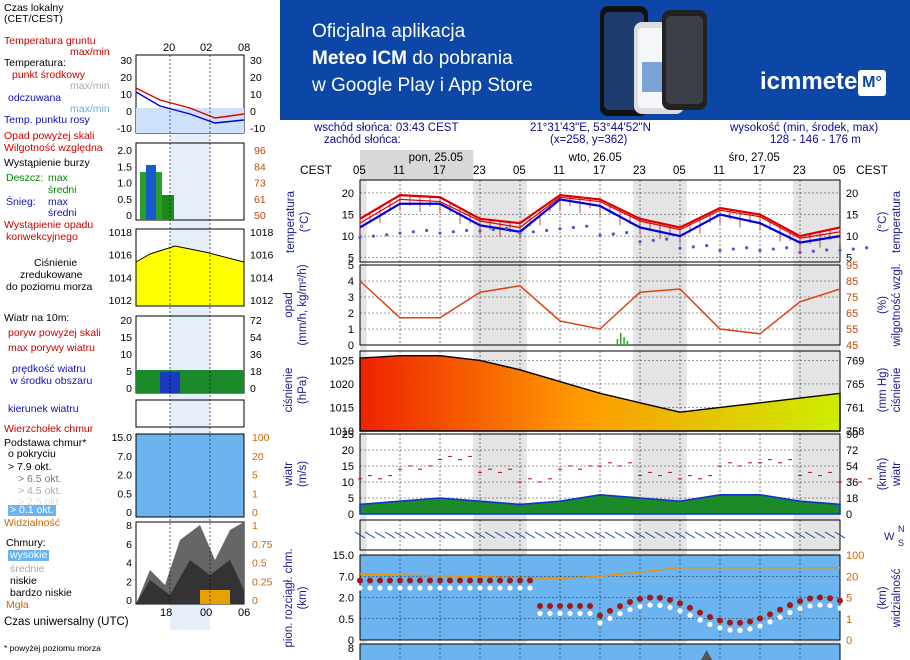 Image resolution: width=910 pixels, height=660 pixels. What do you see at coordinates (256, 78) in the screenshot?
I see `mini-temp-tick: 20` at bounding box center [256, 78].